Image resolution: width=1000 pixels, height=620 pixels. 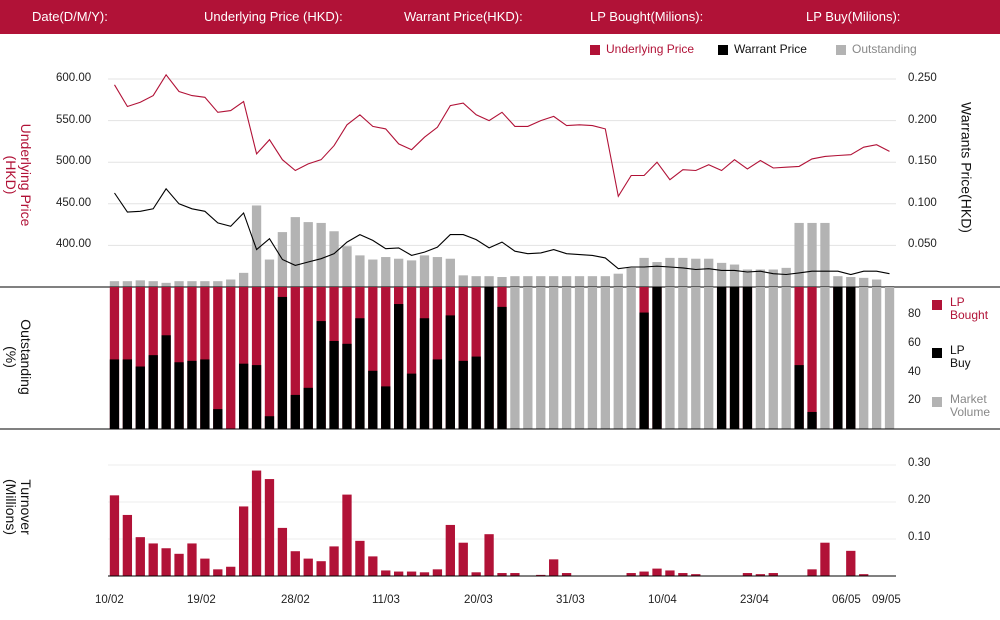 What do you see at coordinates (109, 600) in the screenshot?
I see `x-tick: 10/02` at bounding box center [109, 600].